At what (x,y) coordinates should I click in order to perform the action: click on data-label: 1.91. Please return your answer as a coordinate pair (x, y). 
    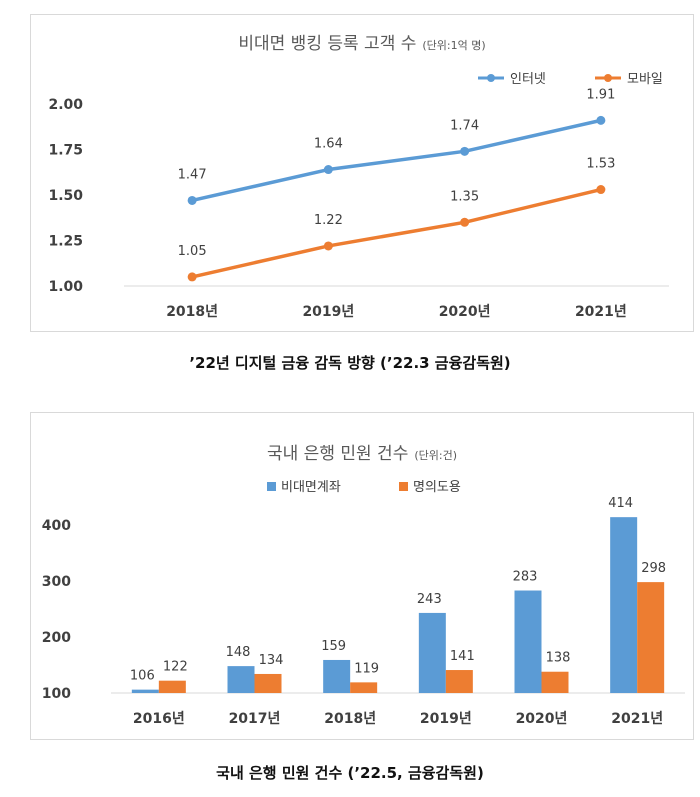
    Looking at the image, I should click on (600, 94).